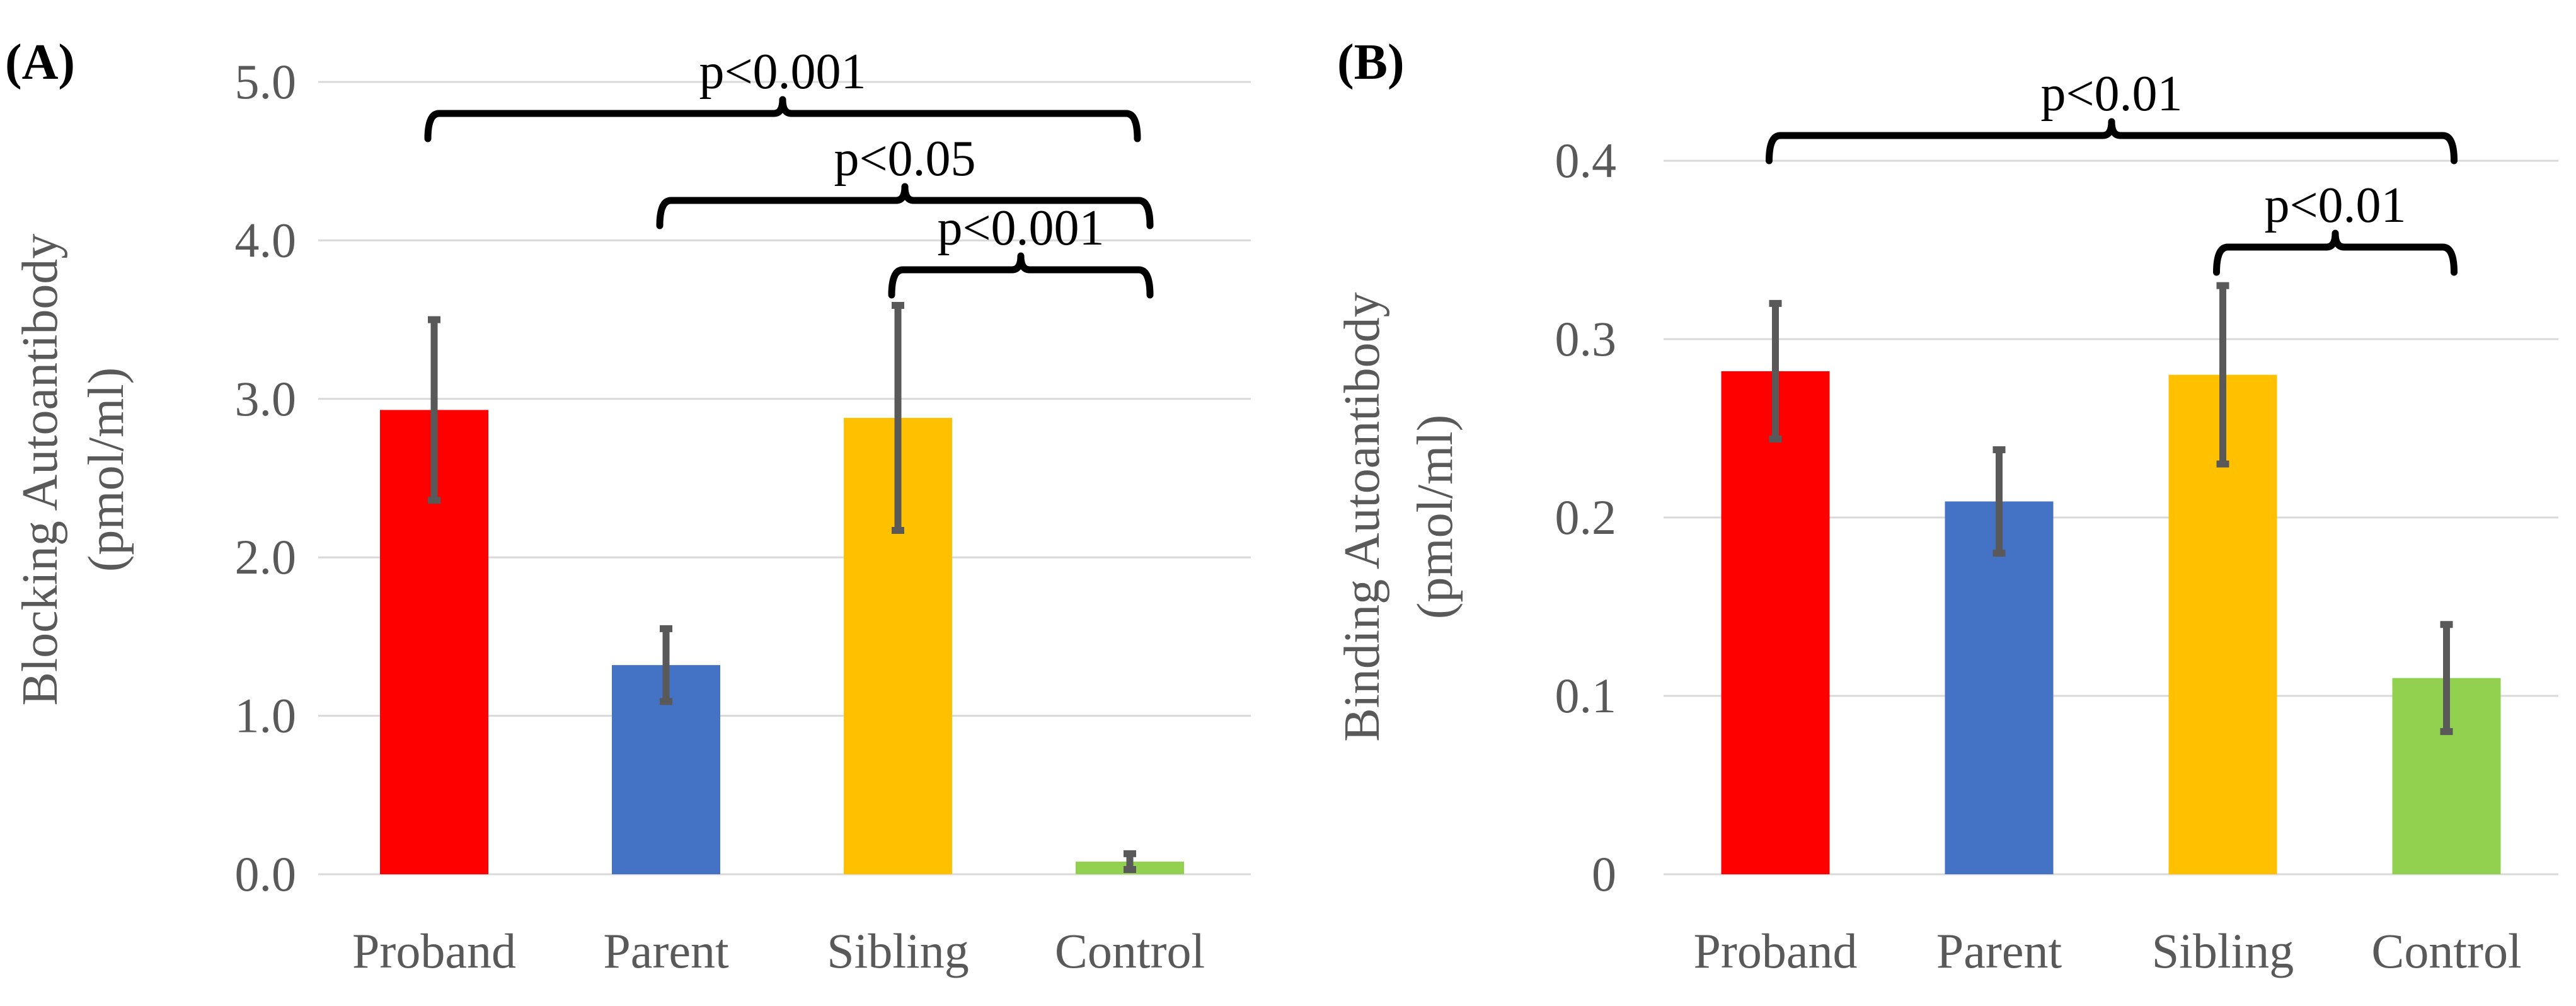 This screenshot has height=1006, width=2576. Describe the element at coordinates (1586, 695) in the screenshot. I see `y-tick-label-b-1: 0.1` at that location.